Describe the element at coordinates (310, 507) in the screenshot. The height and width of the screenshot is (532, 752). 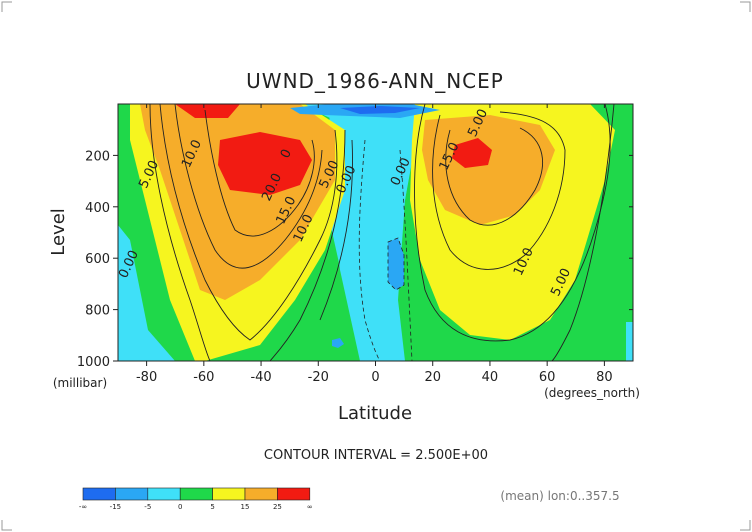
I see `colorbar-label: ∞` at that location.